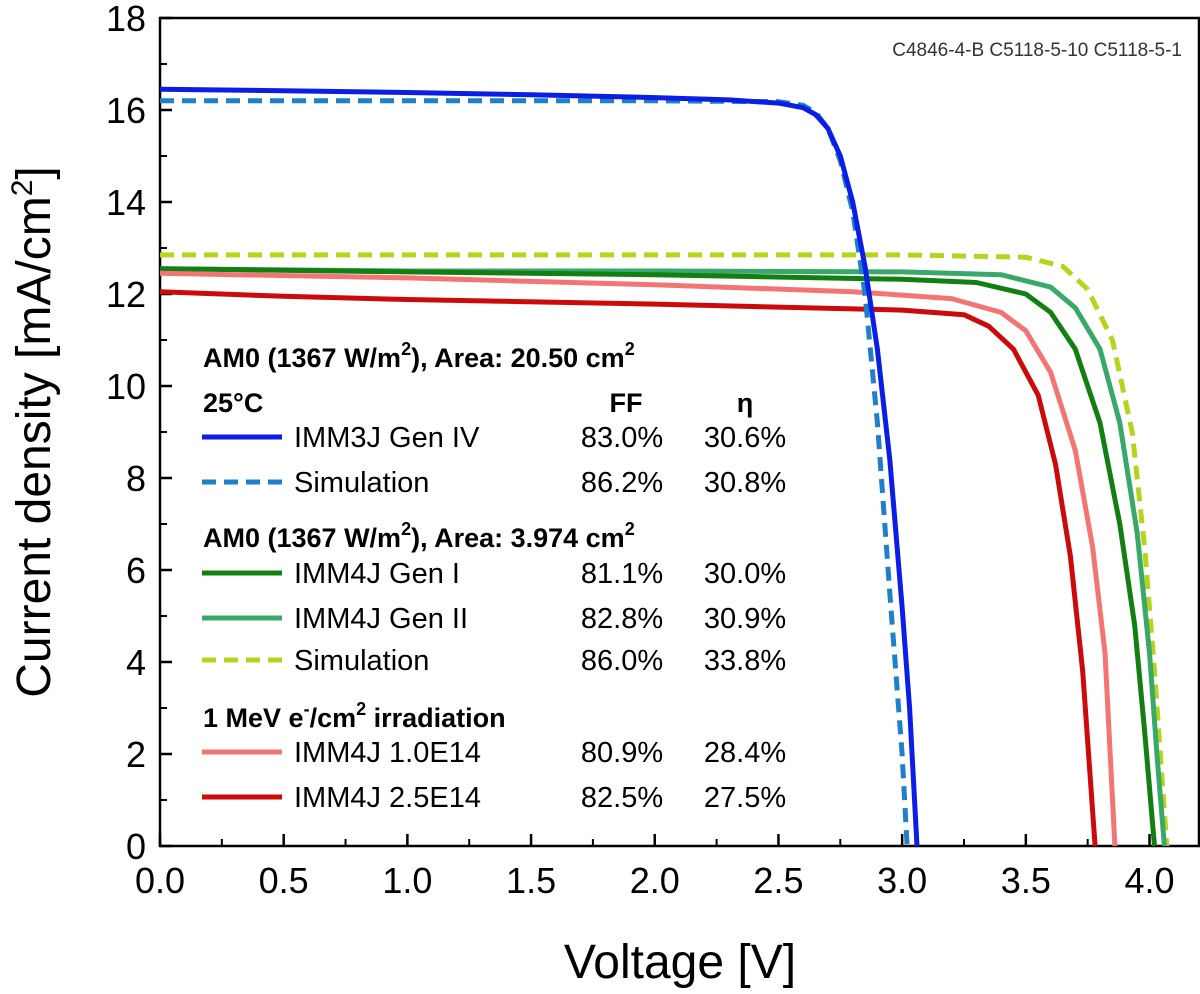 Image resolution: width=1200 pixels, height=994 pixels. What do you see at coordinates (387, 798) in the screenshot?
I see `legend-series-name: IMM4J 2.5E14` at bounding box center [387, 798].